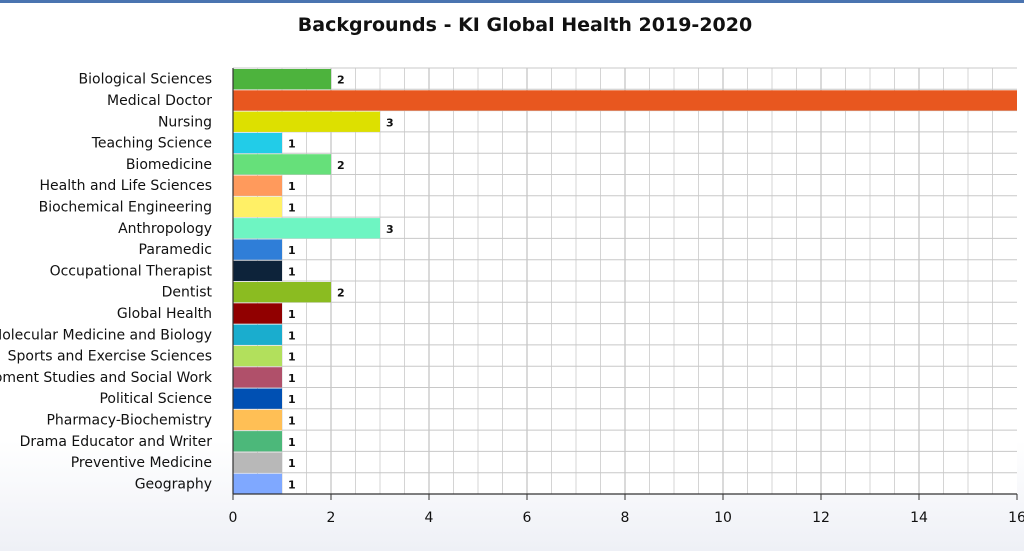 The image size is (1024, 551). What do you see at coordinates (116, 442) in the screenshot?
I see `category-label: Drama Educator and Writer` at bounding box center [116, 442].